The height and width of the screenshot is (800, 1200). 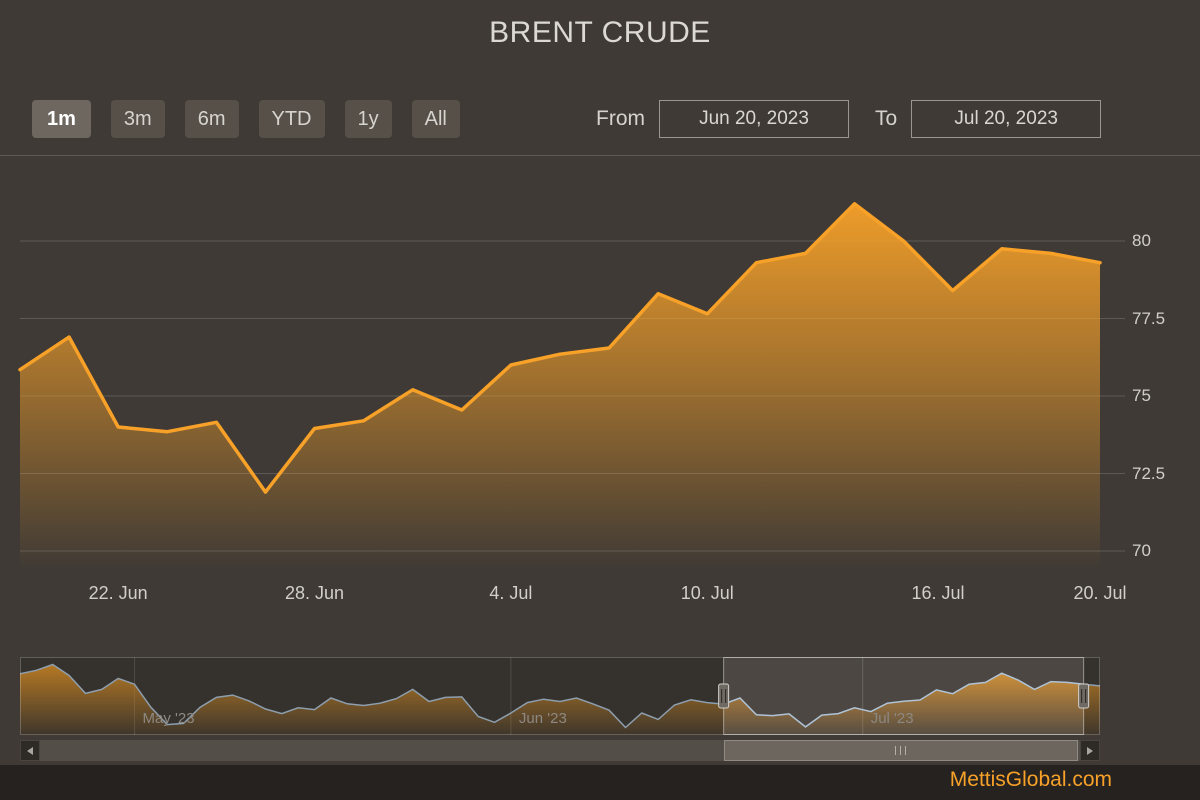 What do you see at coordinates (1030, 779) in the screenshot?
I see `watermark-link: MettisGlobal.com` at bounding box center [1030, 779].